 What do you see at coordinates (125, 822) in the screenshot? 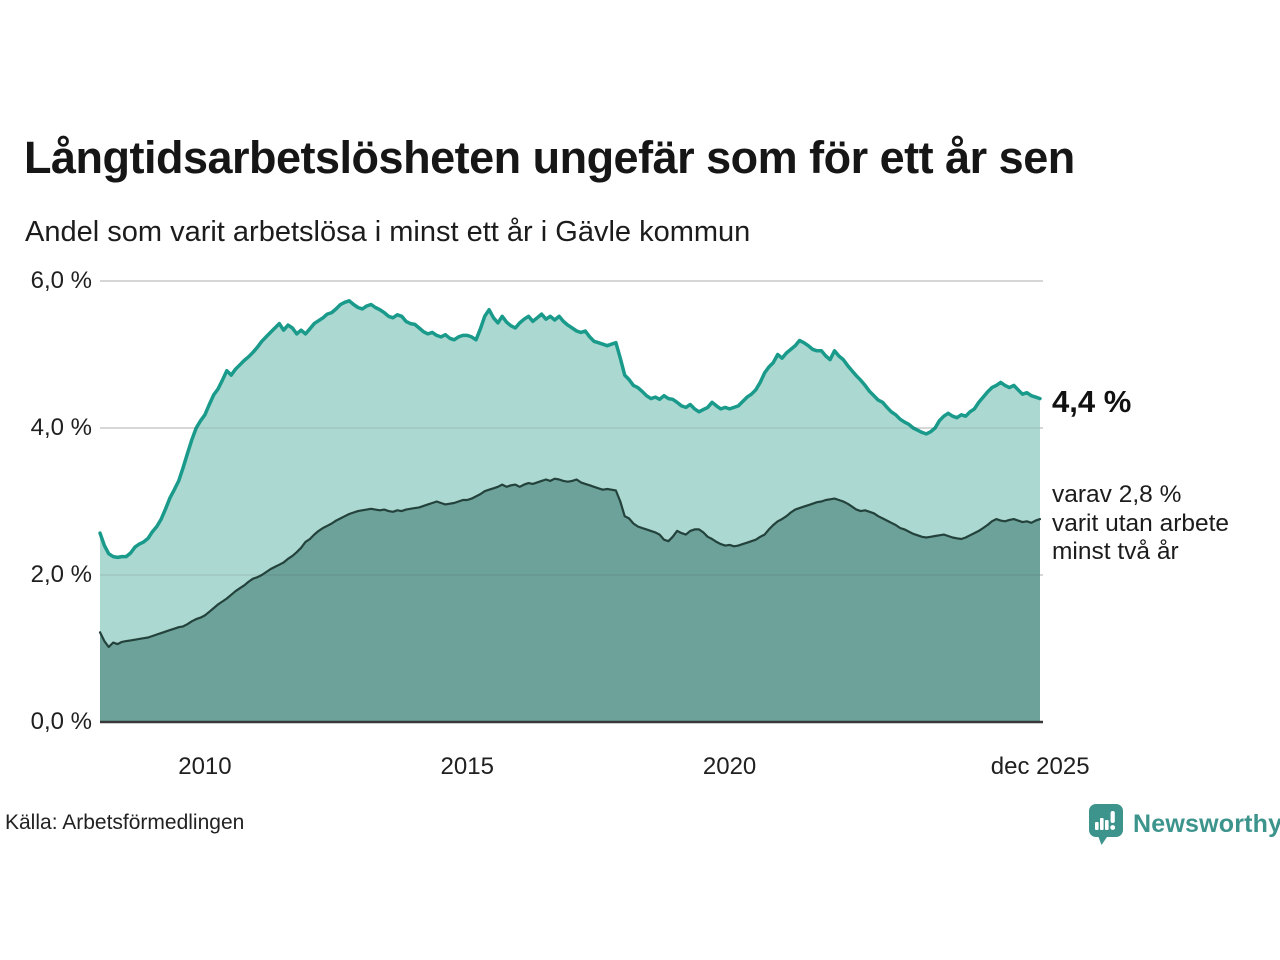
I see `source-credit: Källa: Arbetsförmedlingen` at bounding box center [125, 822].